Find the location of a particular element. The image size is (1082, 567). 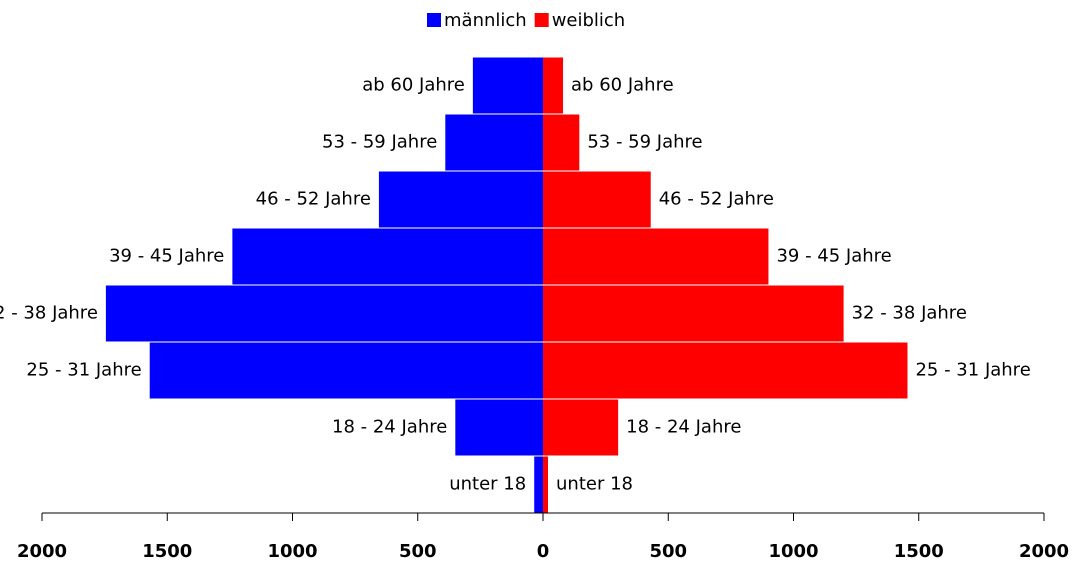

legend-label: männlich is located at coordinates (485, 20).